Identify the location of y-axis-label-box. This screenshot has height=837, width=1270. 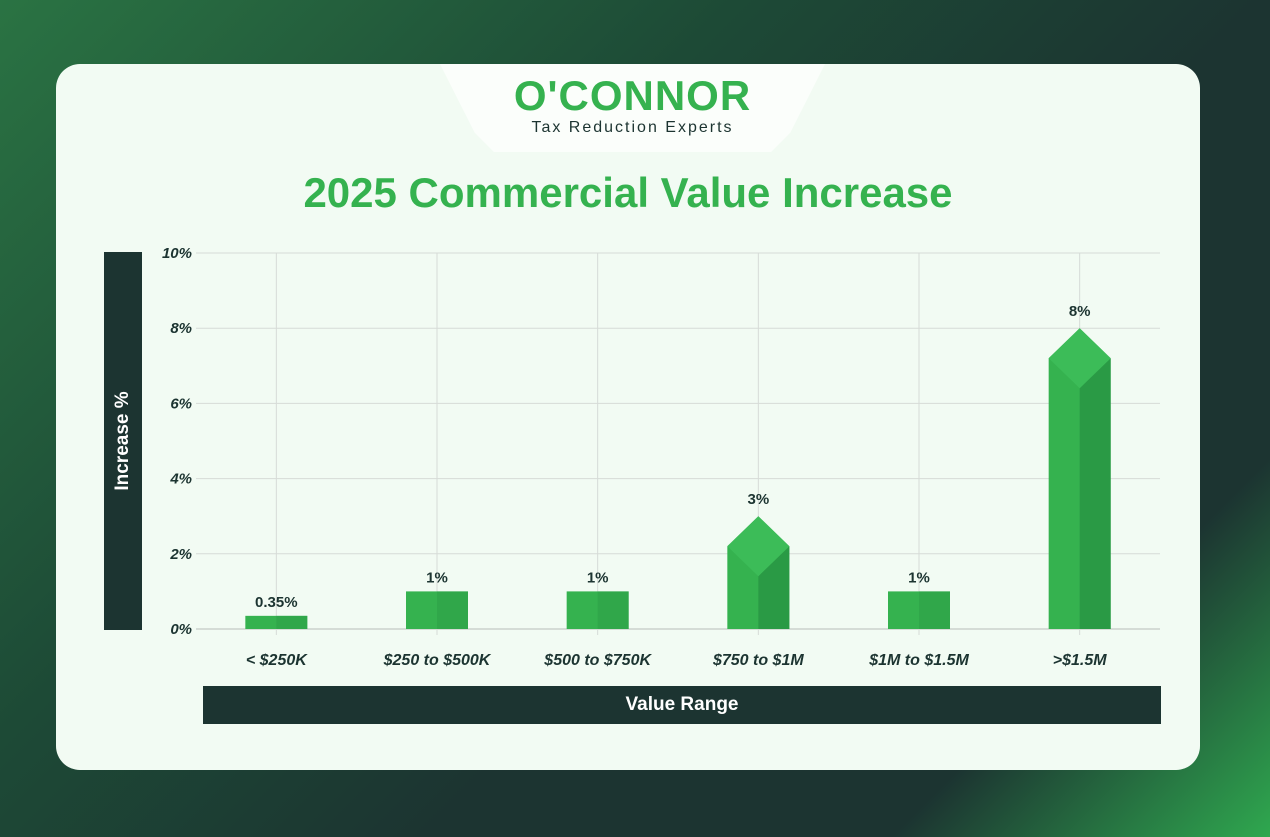
(123, 441).